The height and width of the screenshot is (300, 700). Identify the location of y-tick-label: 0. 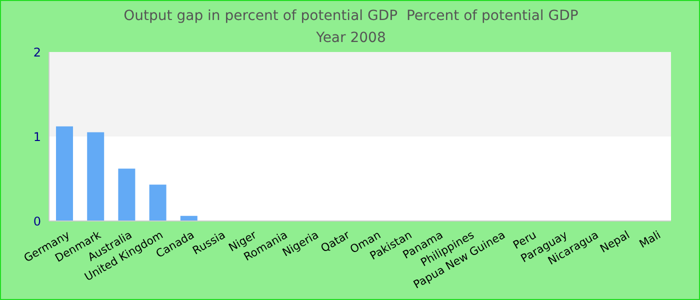
(37, 221).